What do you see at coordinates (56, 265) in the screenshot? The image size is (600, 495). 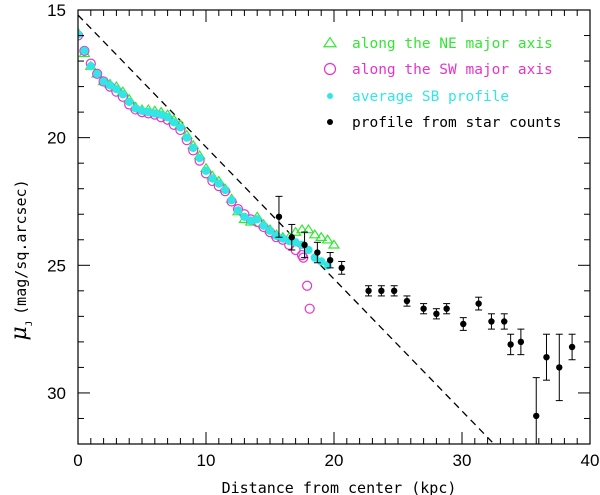 I see `y-tick-label: 25` at bounding box center [56, 265].